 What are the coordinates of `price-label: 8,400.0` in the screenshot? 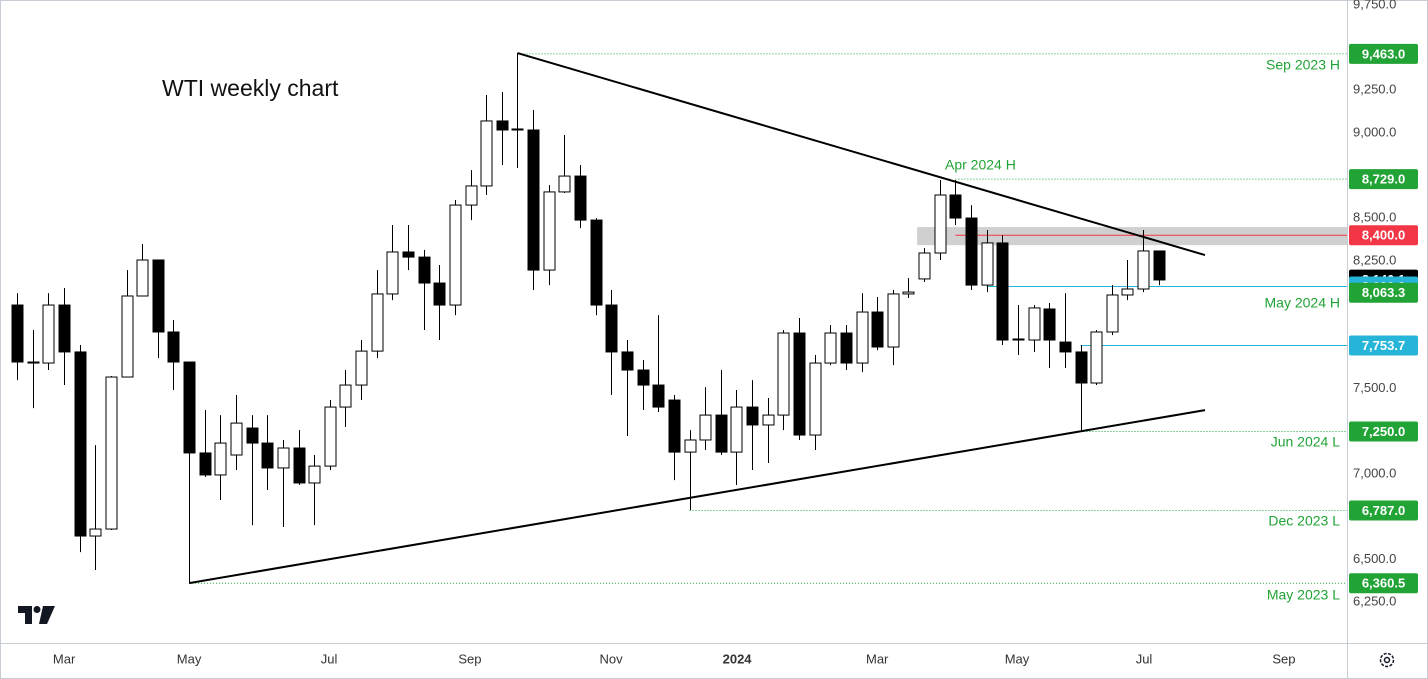 It's located at (1383, 235).